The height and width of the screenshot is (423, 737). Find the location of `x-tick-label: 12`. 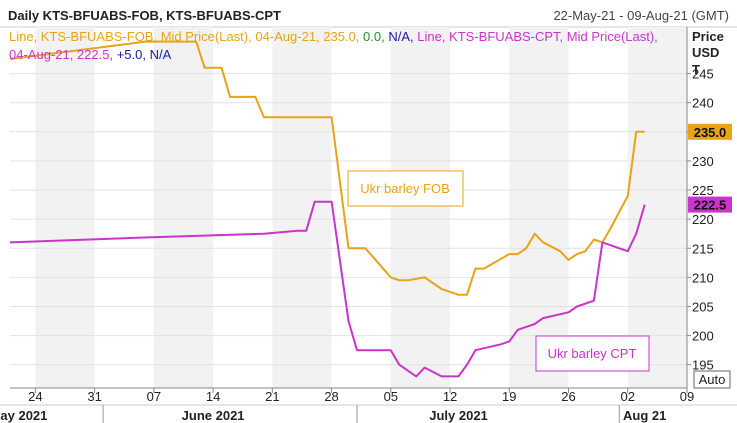

x-tick-label: 12 is located at coordinates (450, 396).